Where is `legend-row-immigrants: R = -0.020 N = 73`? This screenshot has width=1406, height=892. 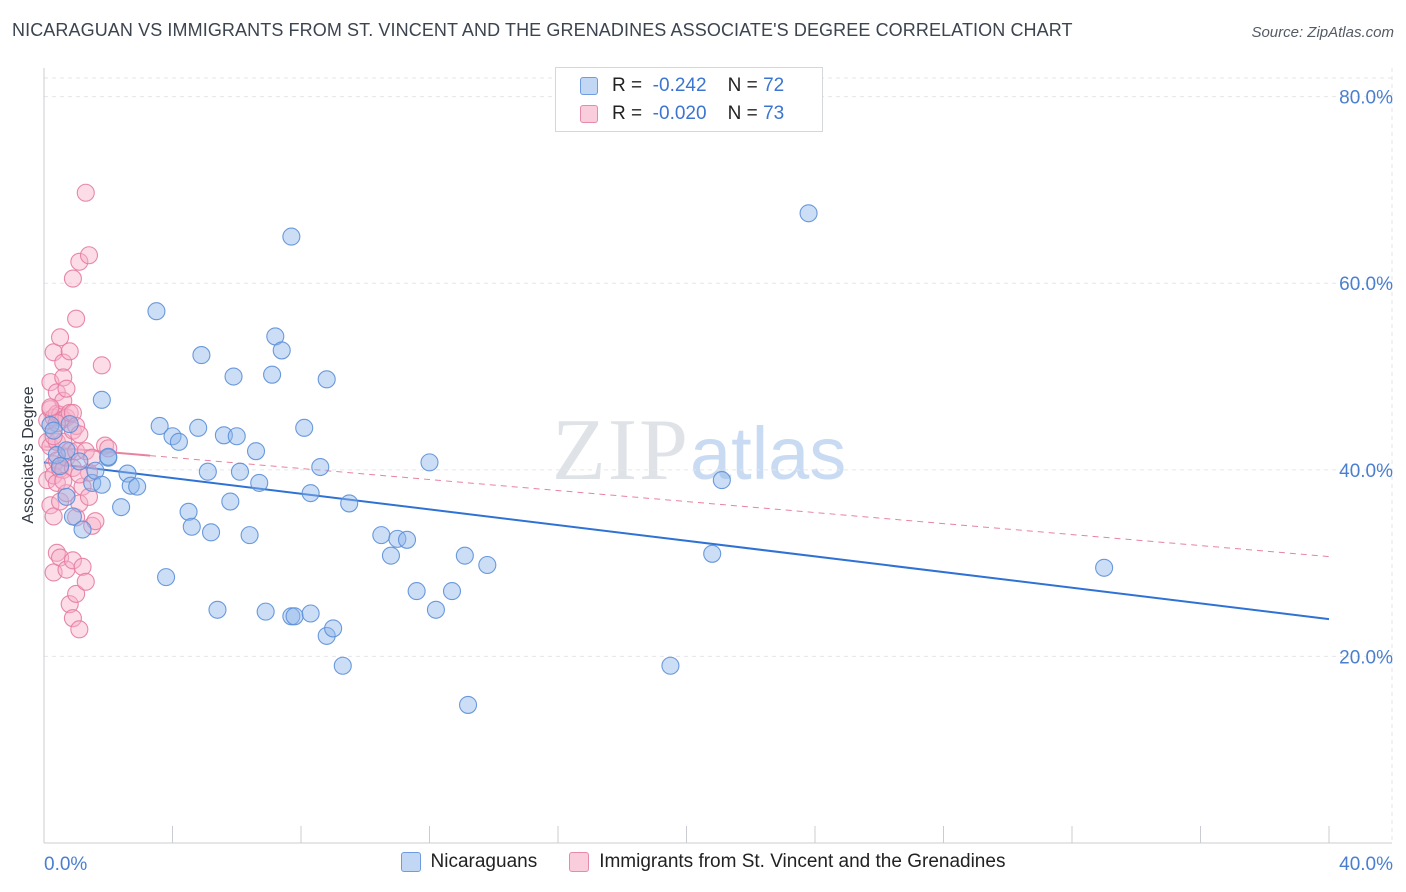 legend-row-immigrants: R = -0.020 N = 73 is located at coordinates (682, 114).